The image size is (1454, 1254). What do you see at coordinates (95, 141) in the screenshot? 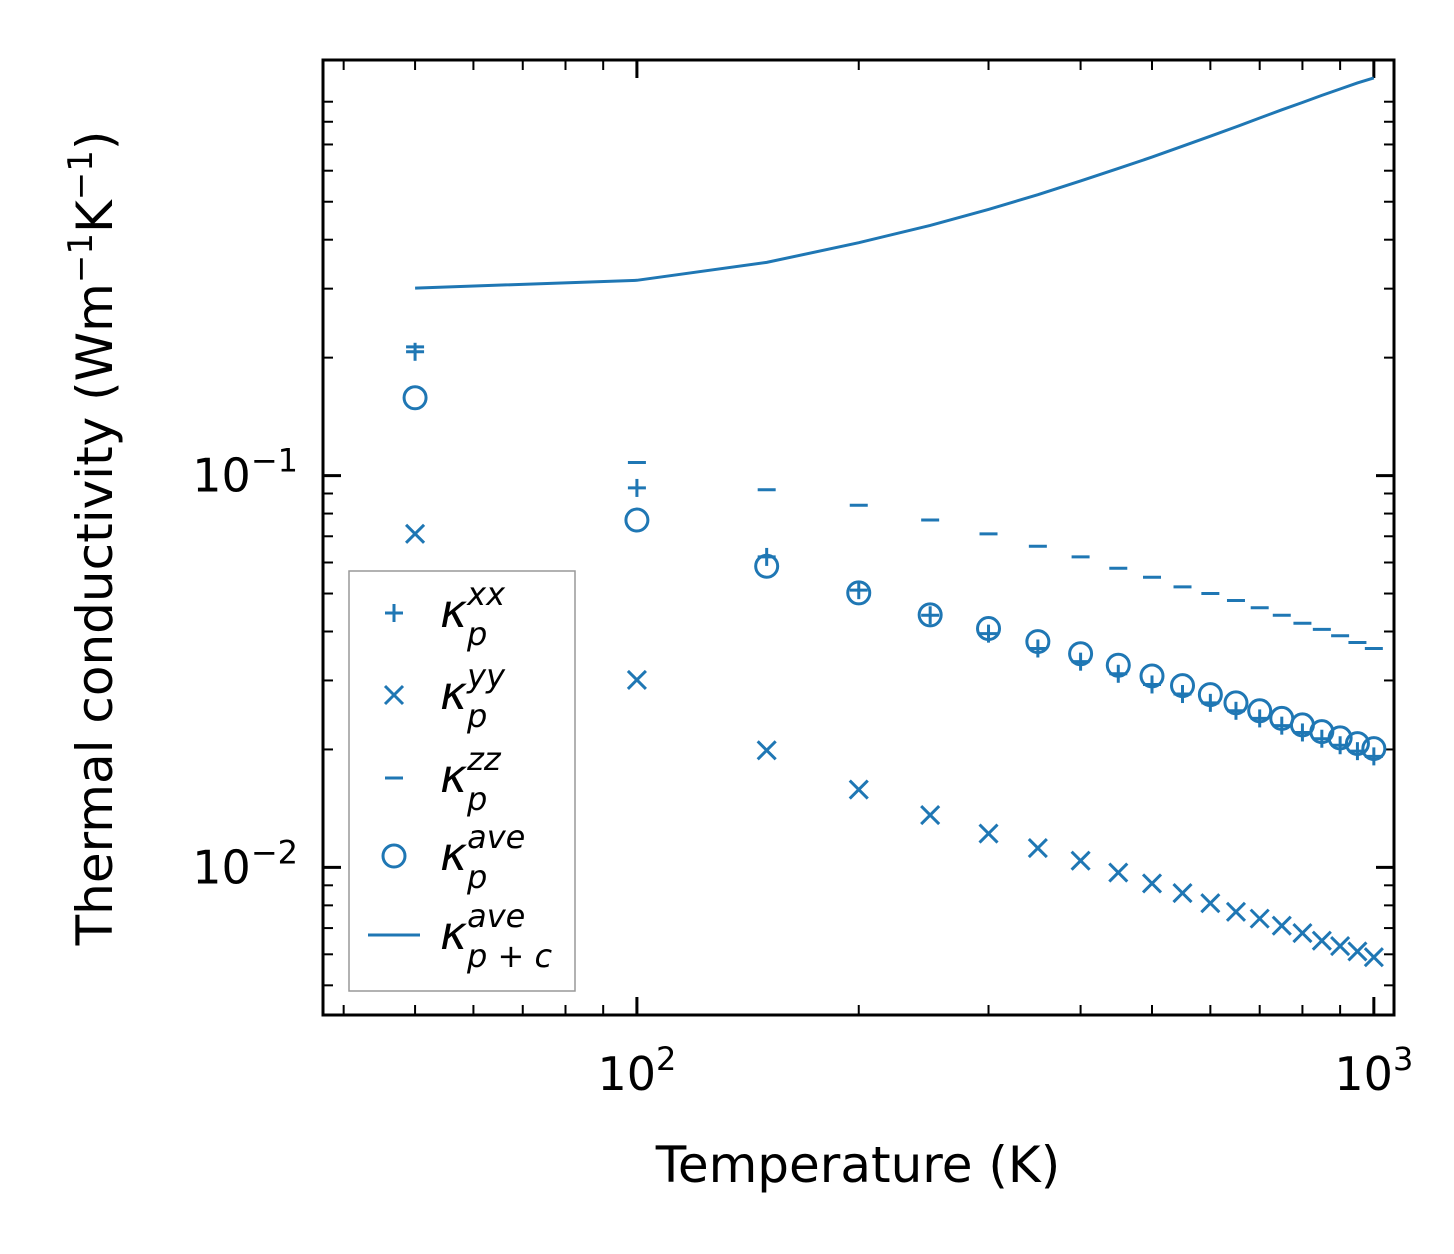
I see `y-axis-label-close: )` at bounding box center [95, 141].